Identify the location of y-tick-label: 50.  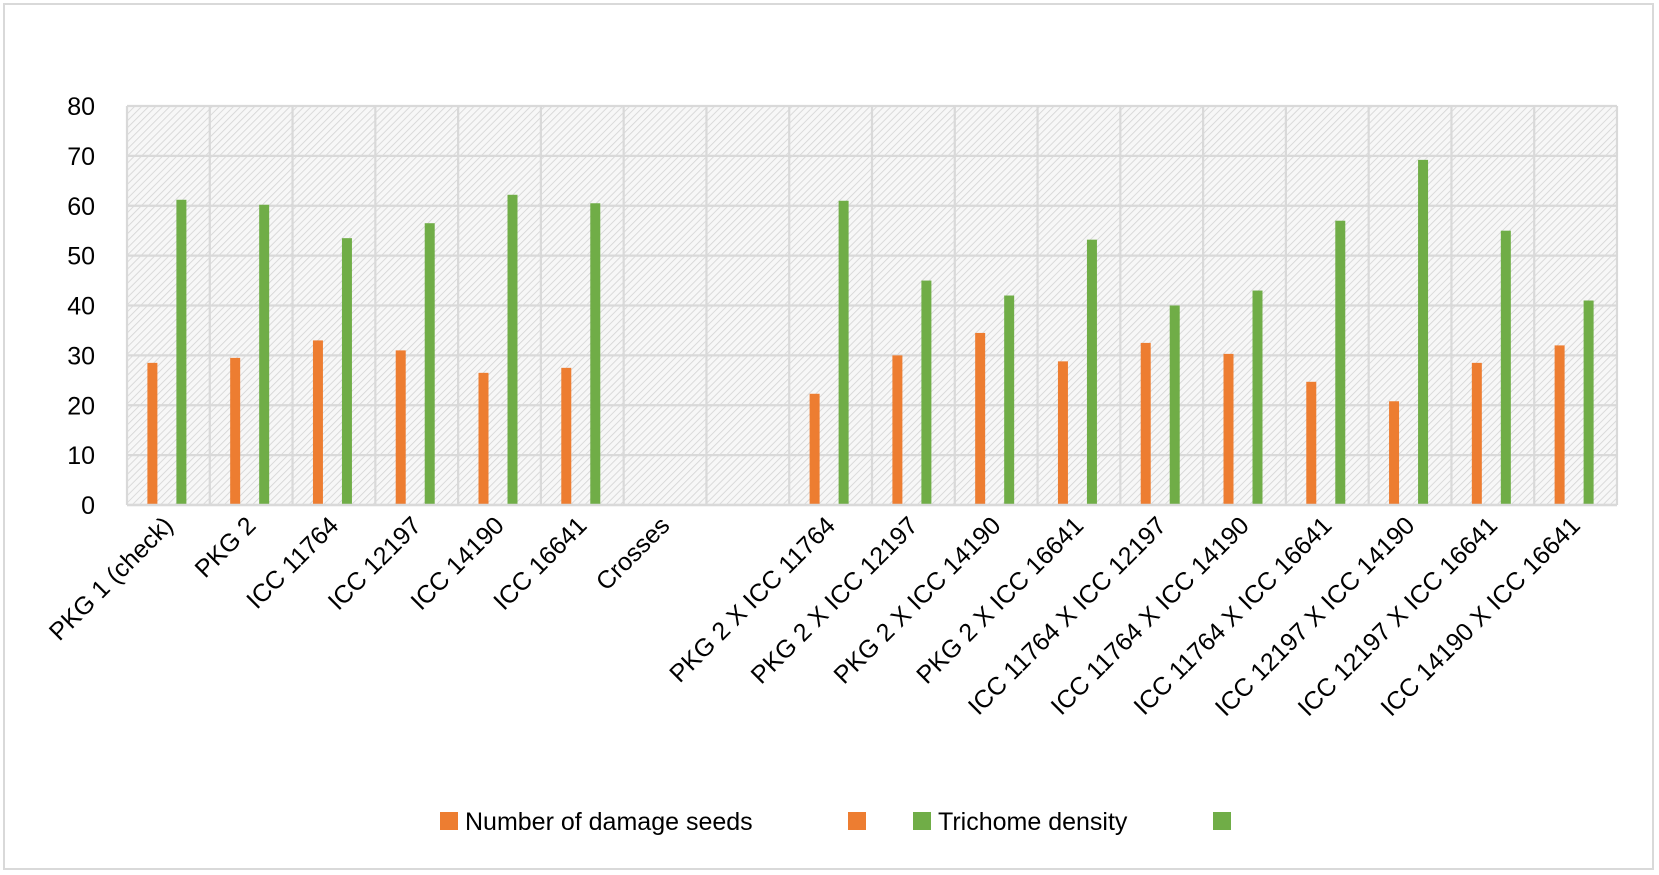
(81, 257).